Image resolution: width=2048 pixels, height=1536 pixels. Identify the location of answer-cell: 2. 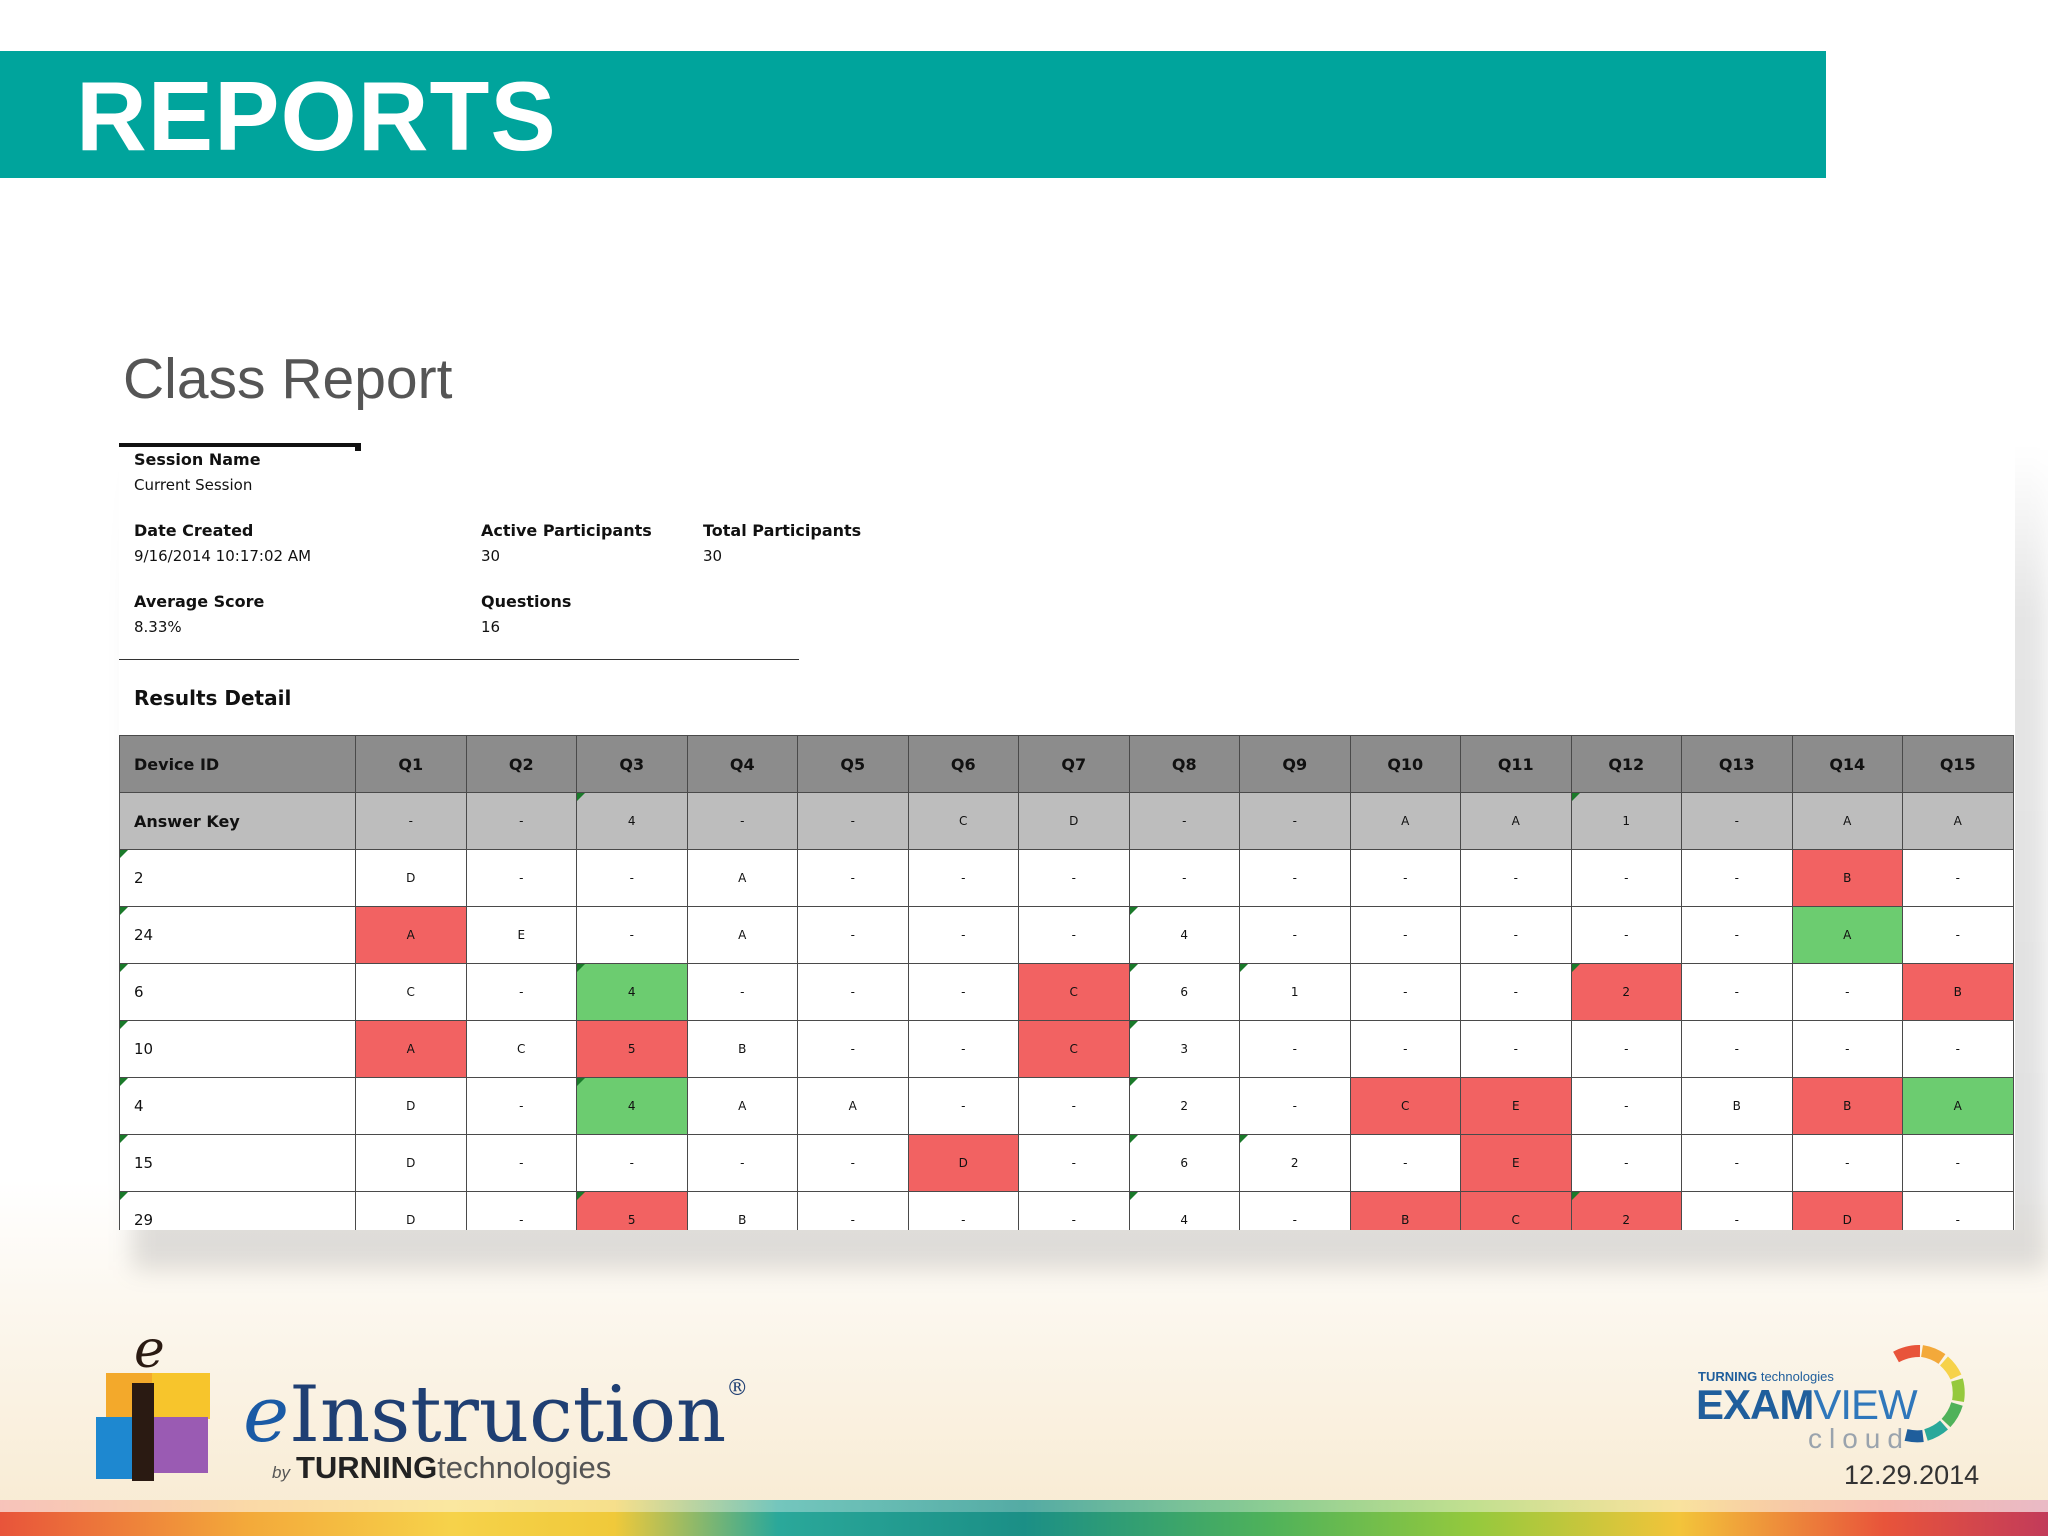
(1295, 1163).